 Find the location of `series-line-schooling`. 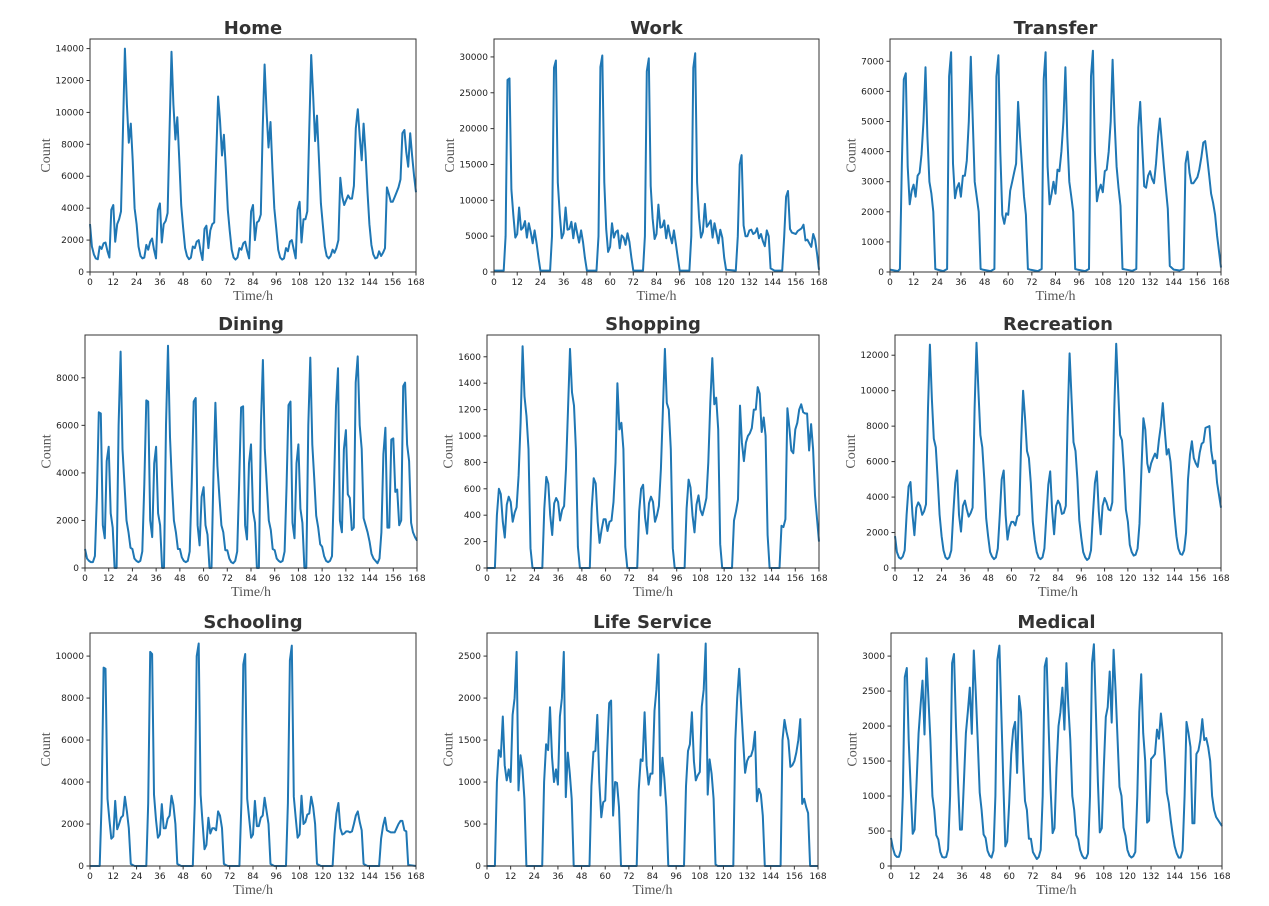

series-line-schooling is located at coordinates (253, 754).